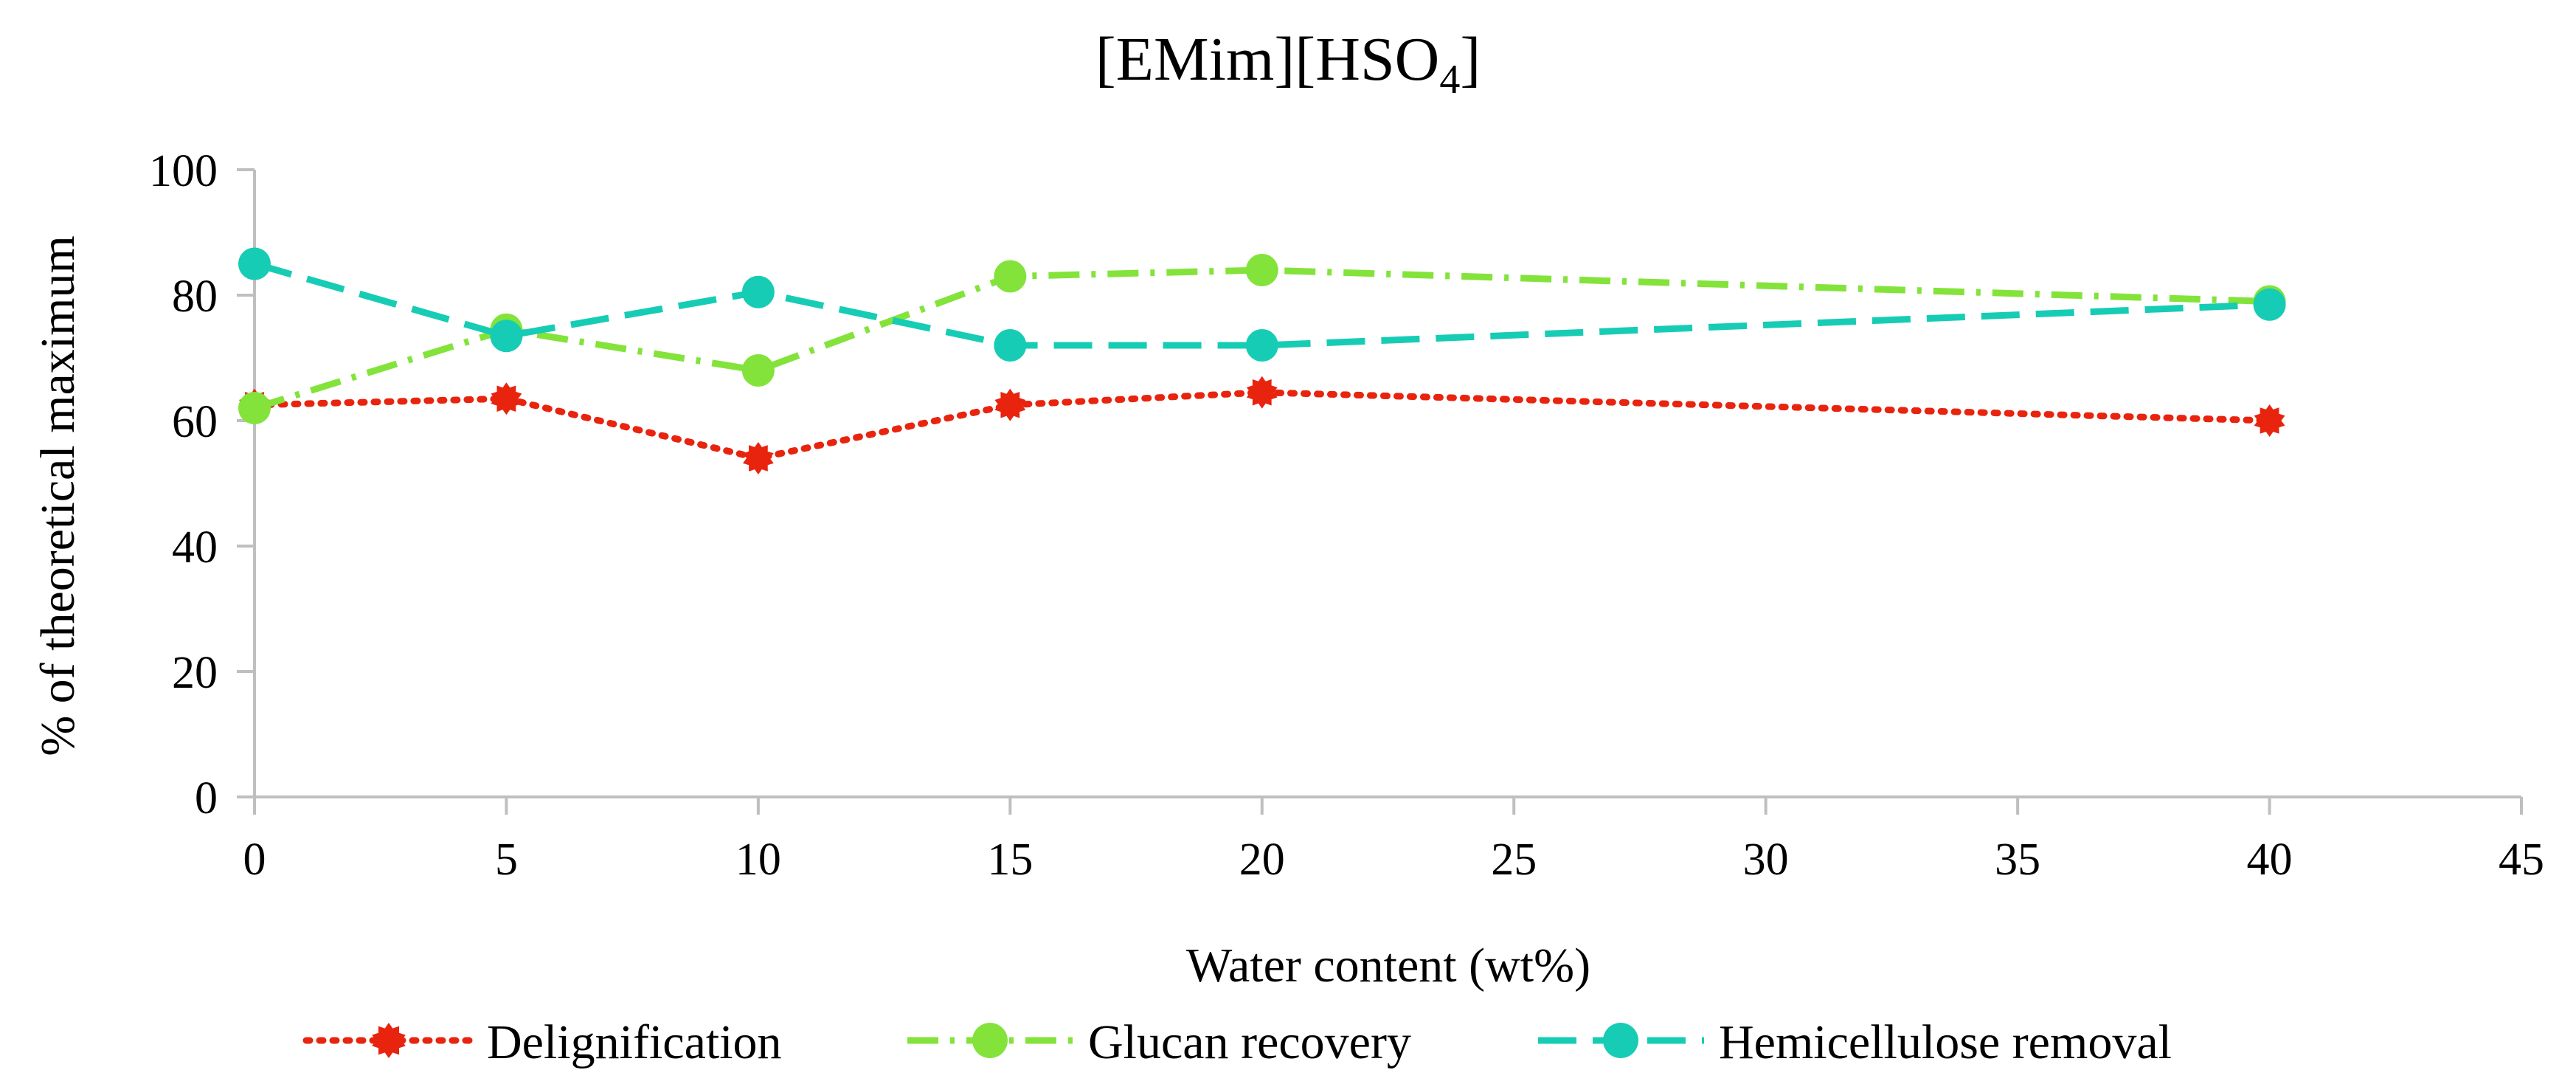 This screenshot has width=2576, height=1084. I want to click on legend-item: Delignification, so click(542, 1042).